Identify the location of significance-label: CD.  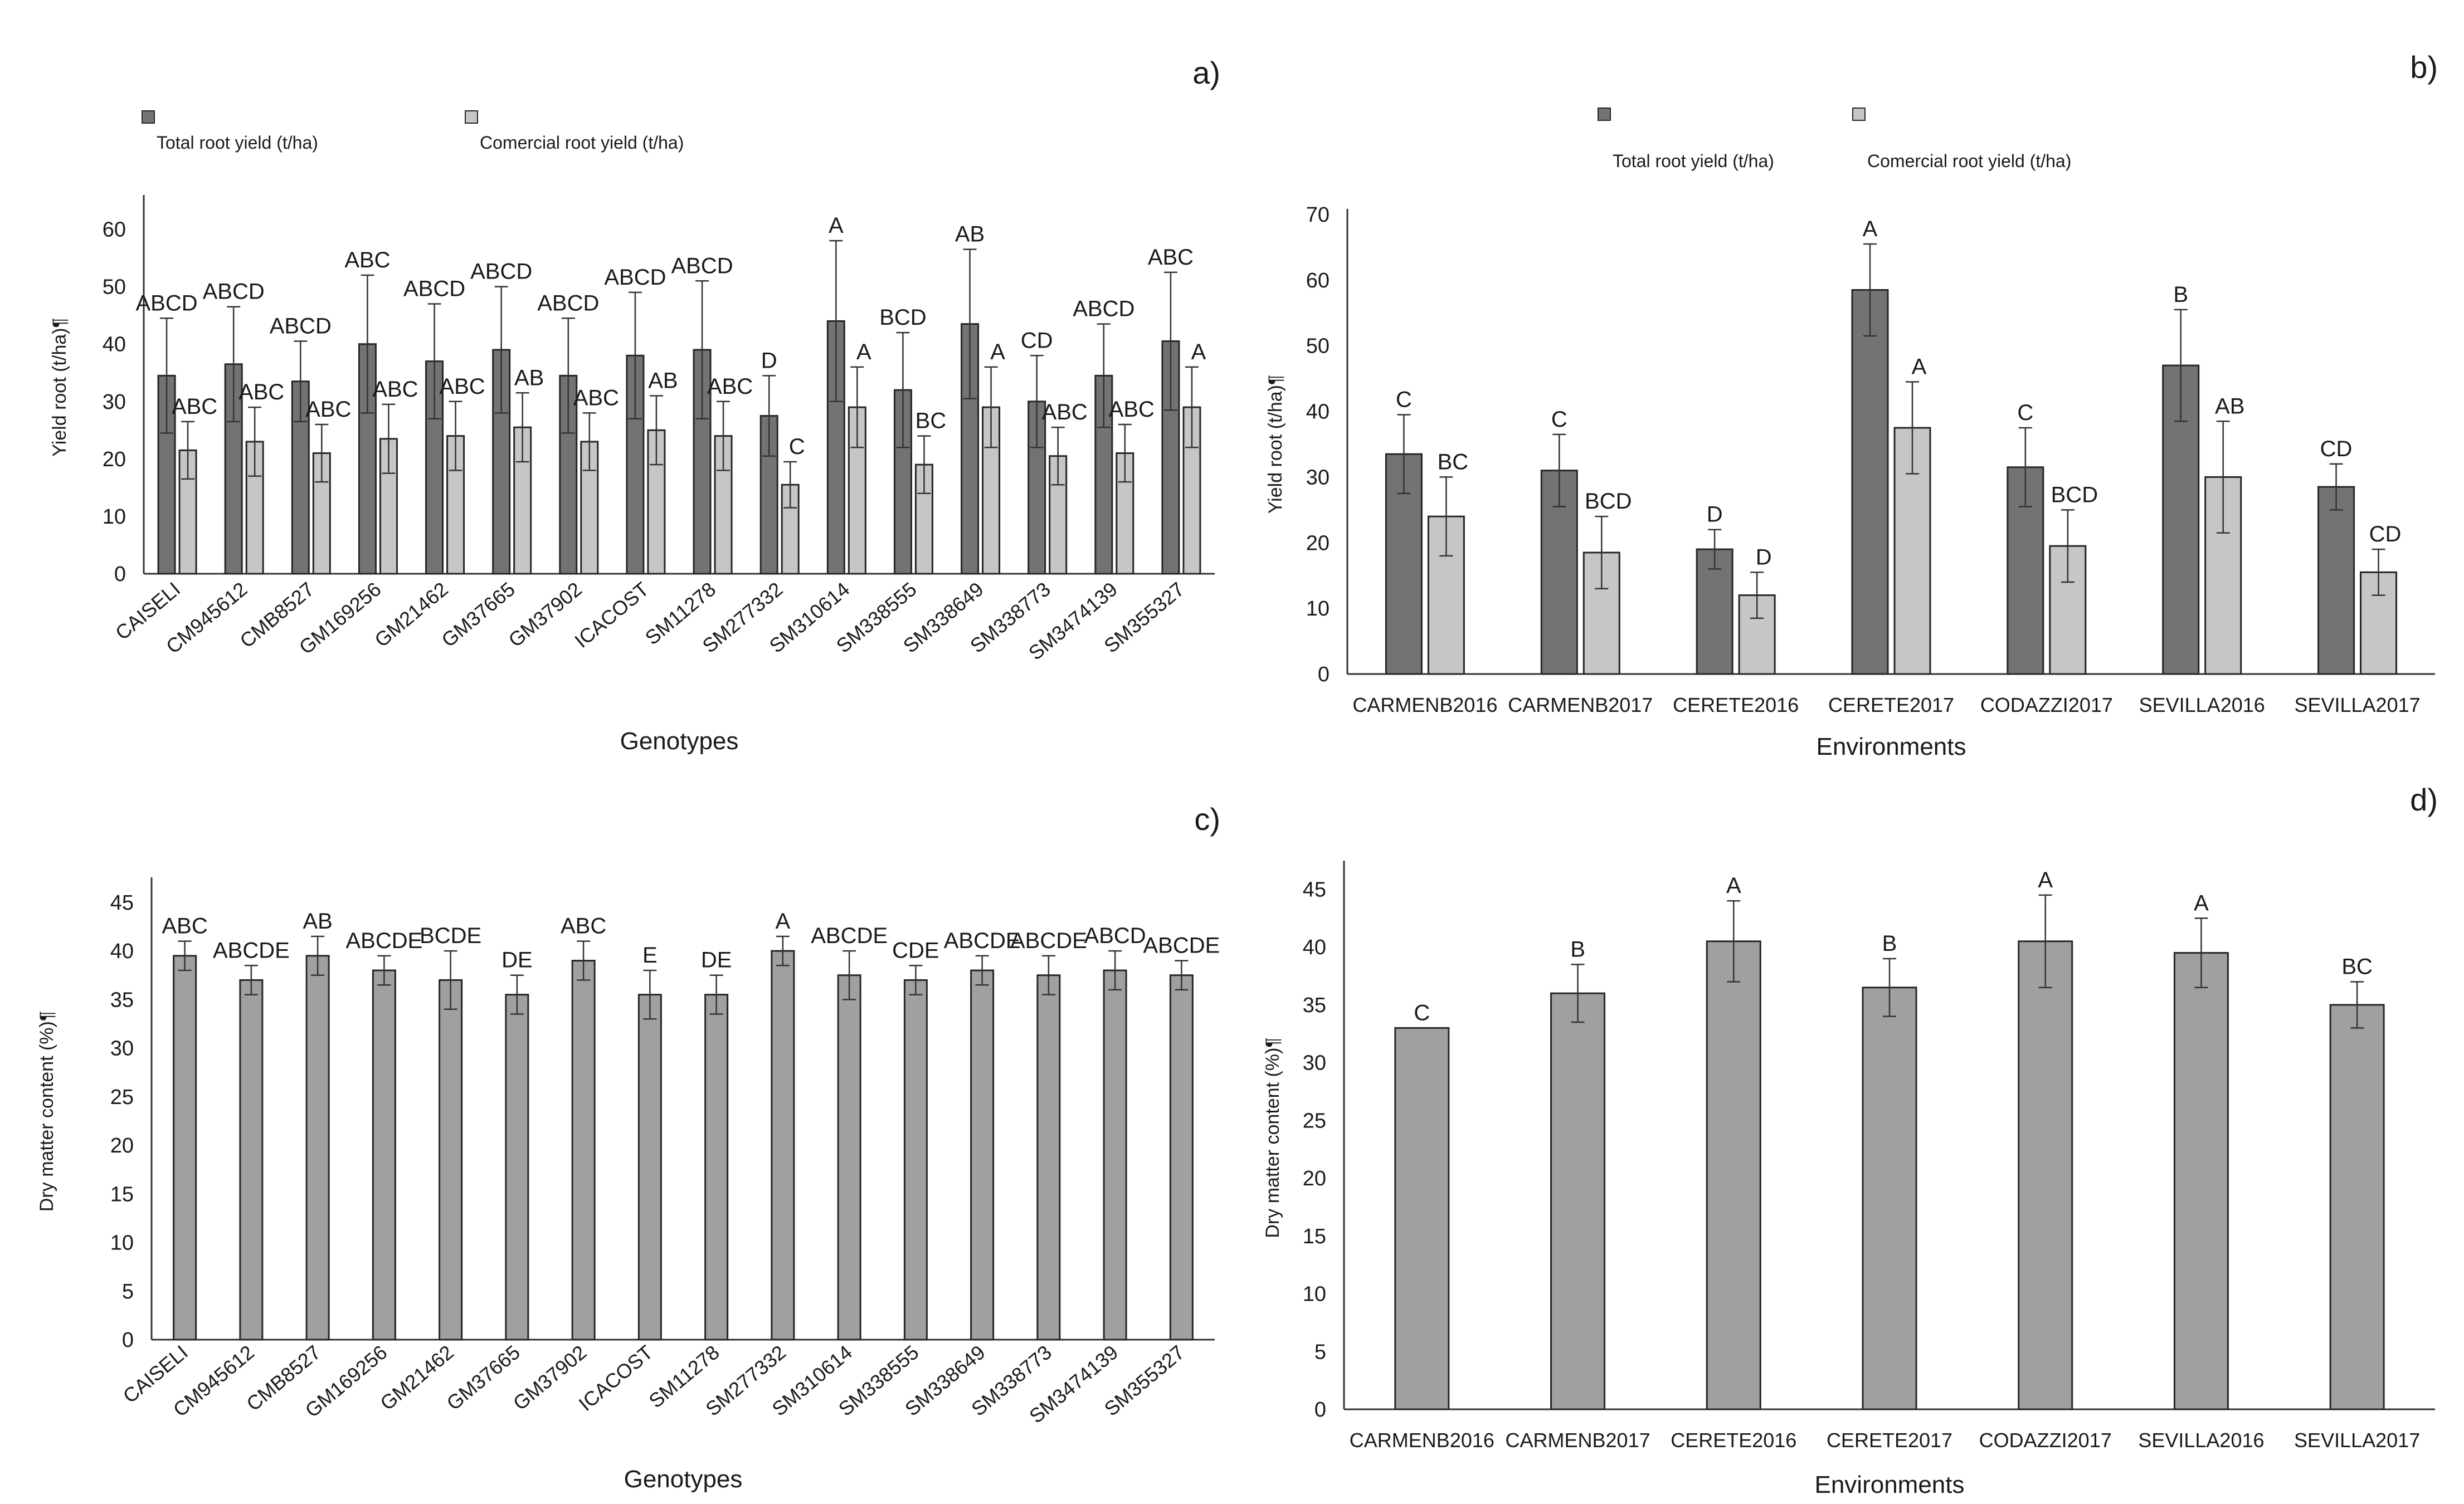
(2386, 534).